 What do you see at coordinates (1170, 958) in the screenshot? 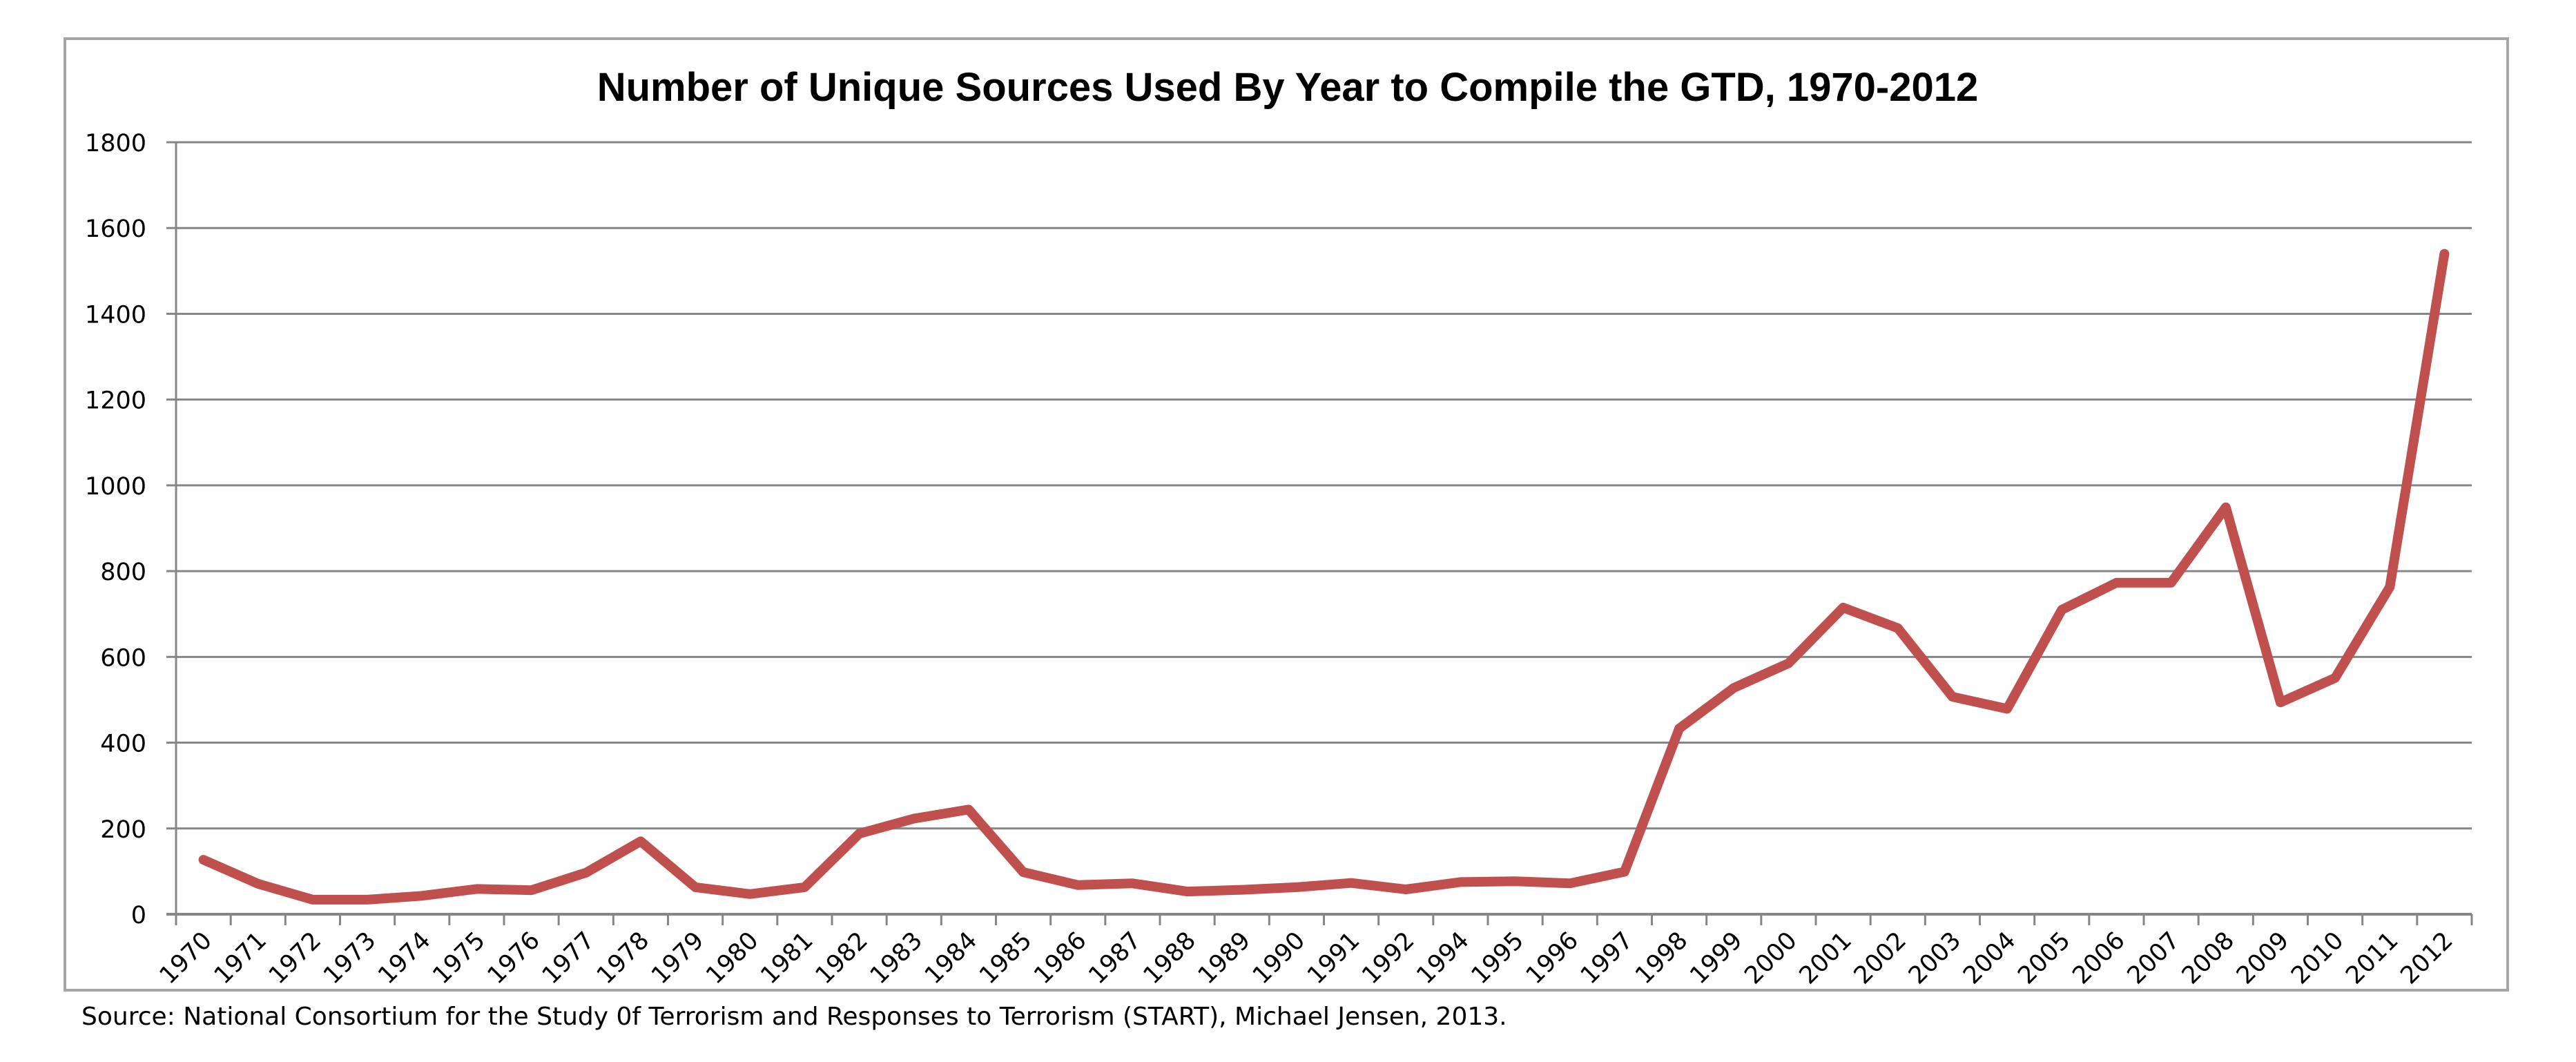
I see `x-tick-label: 1988` at bounding box center [1170, 958].